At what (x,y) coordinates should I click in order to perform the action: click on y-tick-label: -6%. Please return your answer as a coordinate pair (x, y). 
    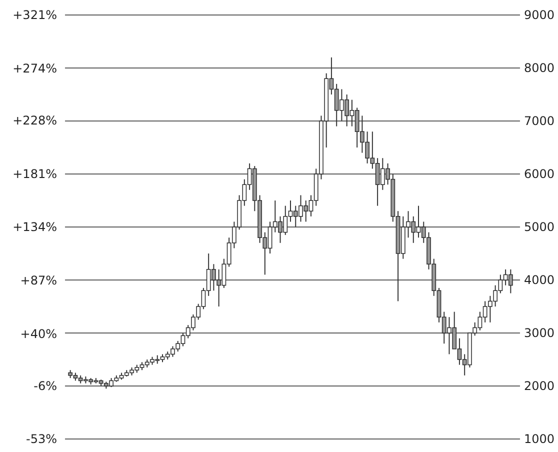
    Looking at the image, I should click on (45, 385).